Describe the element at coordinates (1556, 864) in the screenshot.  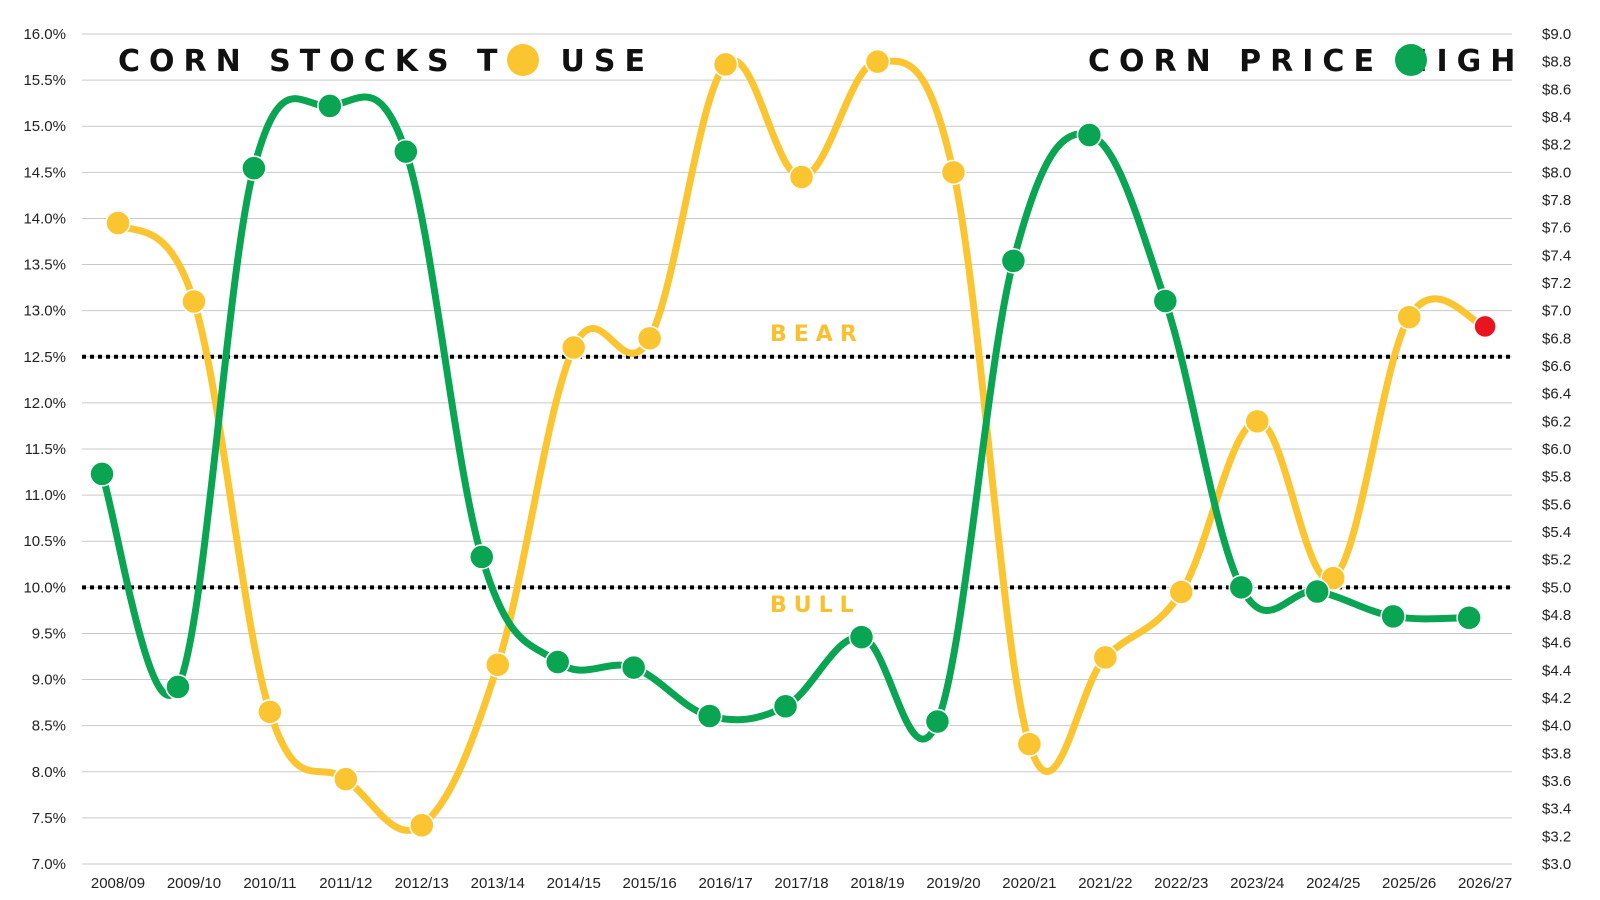
I see `right-tick-label: $3.0` at that location.